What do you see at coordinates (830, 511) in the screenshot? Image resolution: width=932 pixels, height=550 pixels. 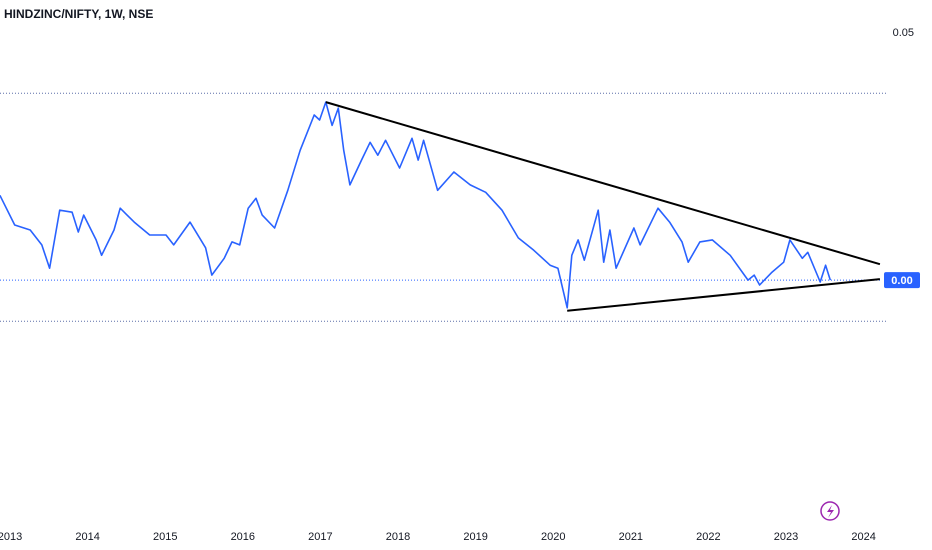 I see `lightning-icon` at bounding box center [830, 511].